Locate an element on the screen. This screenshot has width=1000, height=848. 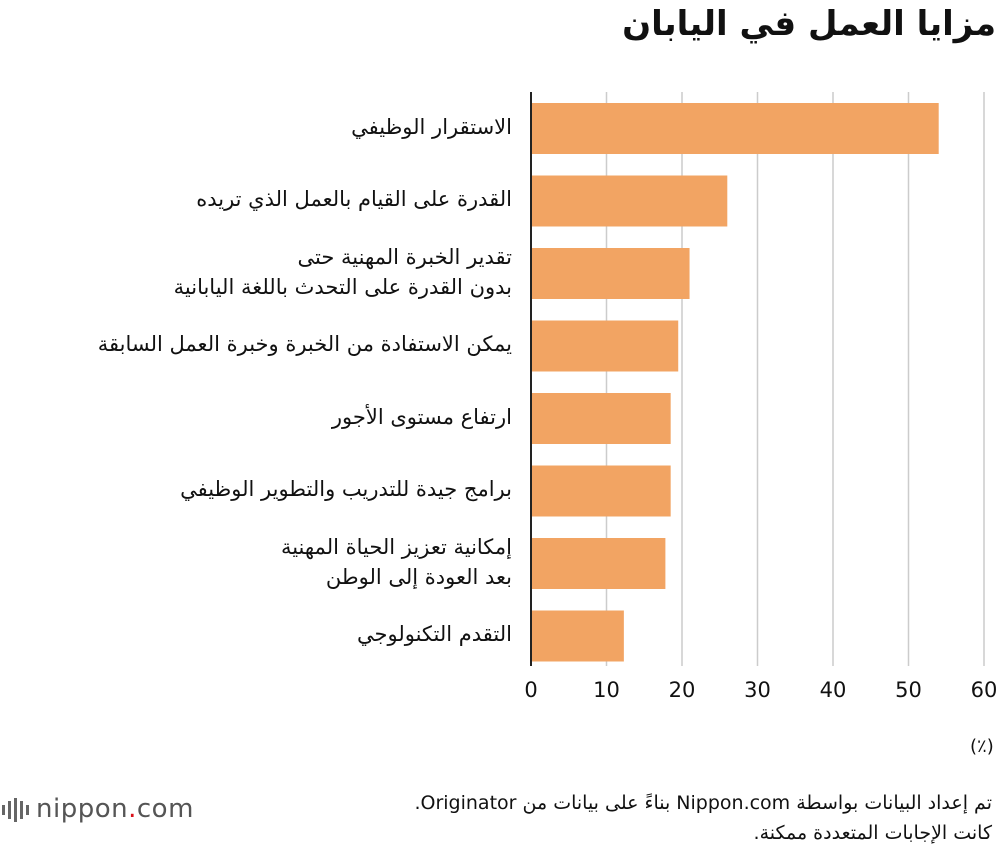
x-tick-label: 10 is located at coordinates (606, 690).